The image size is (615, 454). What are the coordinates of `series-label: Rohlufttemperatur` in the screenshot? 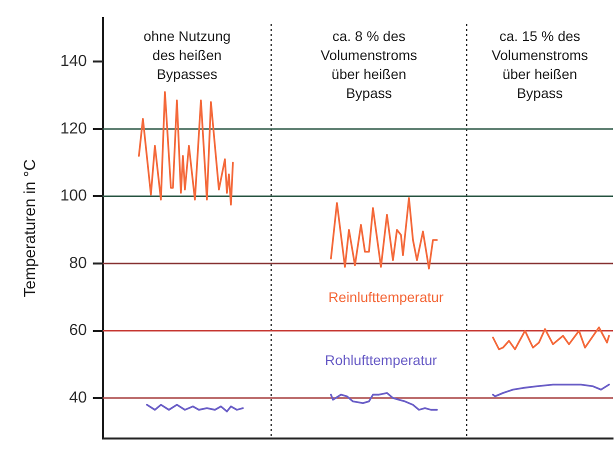 It's located at (381, 360).